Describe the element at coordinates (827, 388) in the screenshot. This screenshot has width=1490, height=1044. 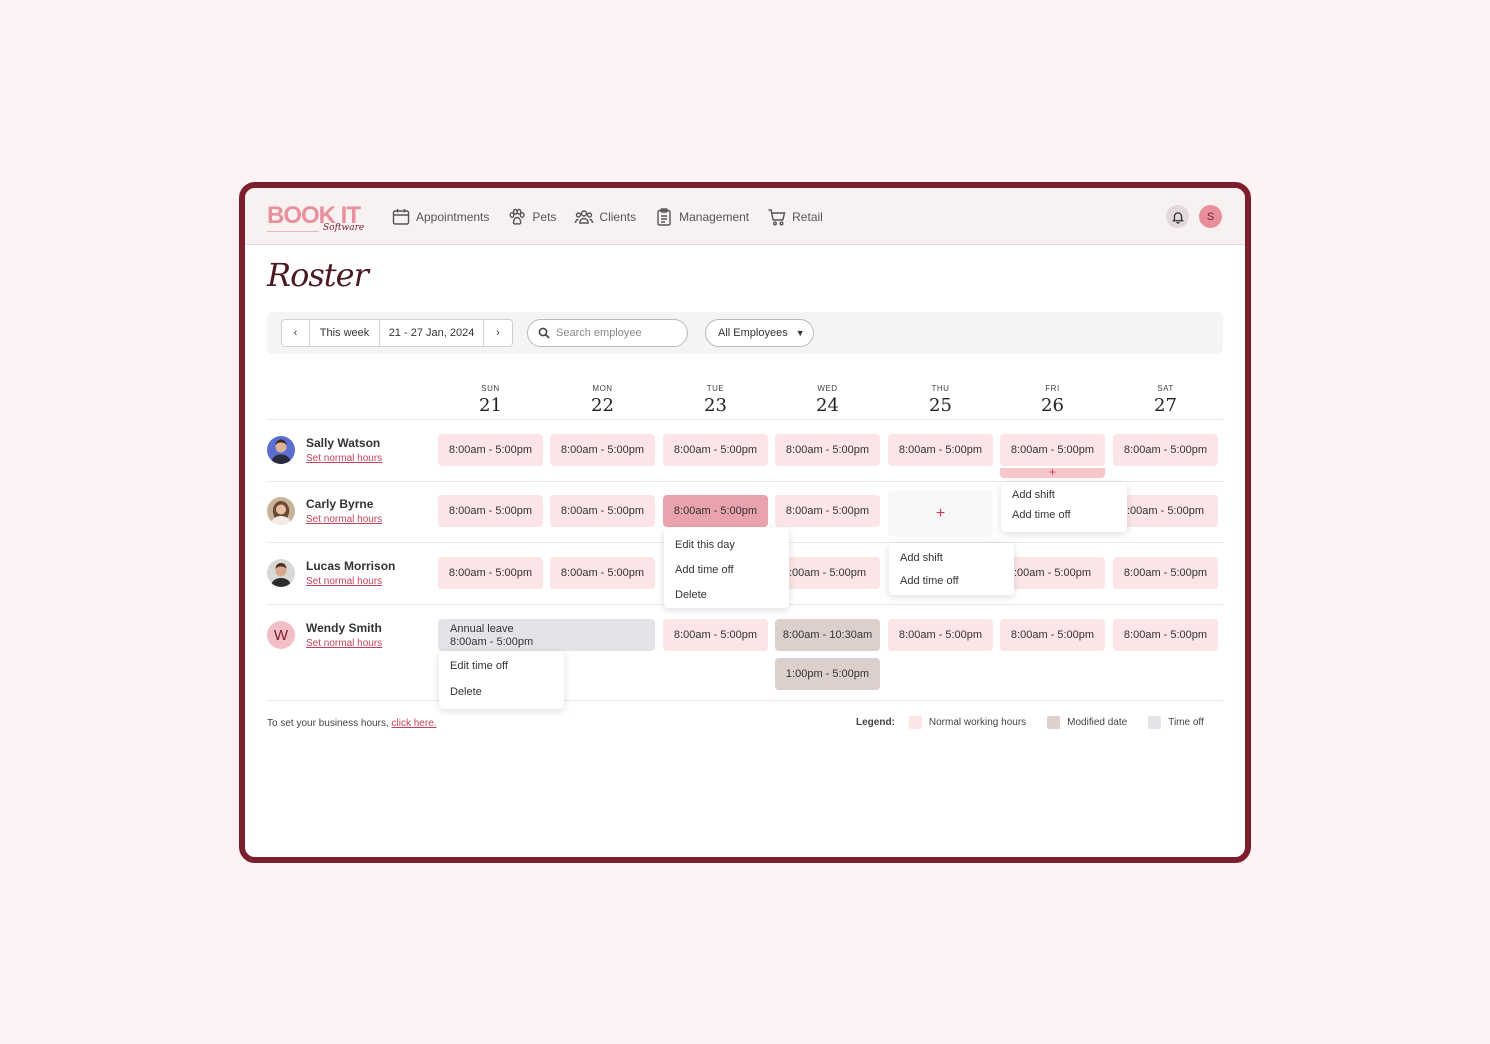
I see `day-name: WED` at that location.